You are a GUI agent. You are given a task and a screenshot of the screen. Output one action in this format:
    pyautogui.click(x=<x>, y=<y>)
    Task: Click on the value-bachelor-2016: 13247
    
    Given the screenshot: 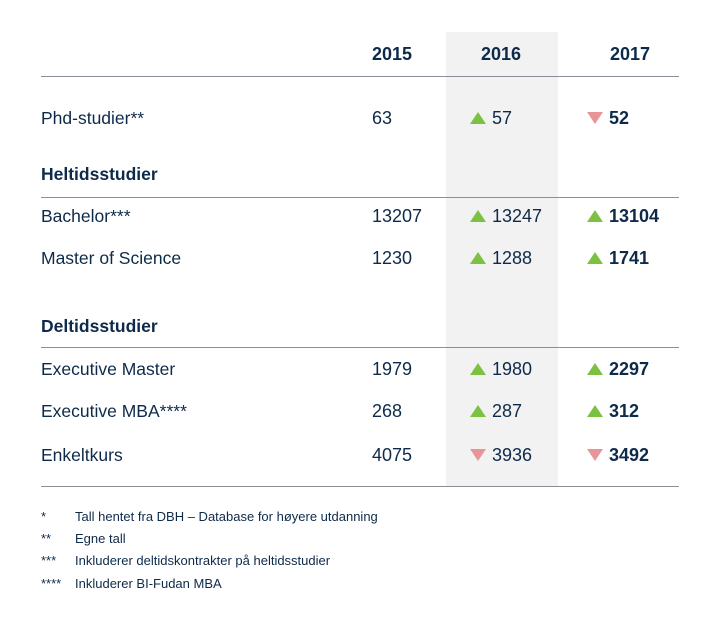 What is the action you would take?
    pyautogui.click(x=517, y=216)
    